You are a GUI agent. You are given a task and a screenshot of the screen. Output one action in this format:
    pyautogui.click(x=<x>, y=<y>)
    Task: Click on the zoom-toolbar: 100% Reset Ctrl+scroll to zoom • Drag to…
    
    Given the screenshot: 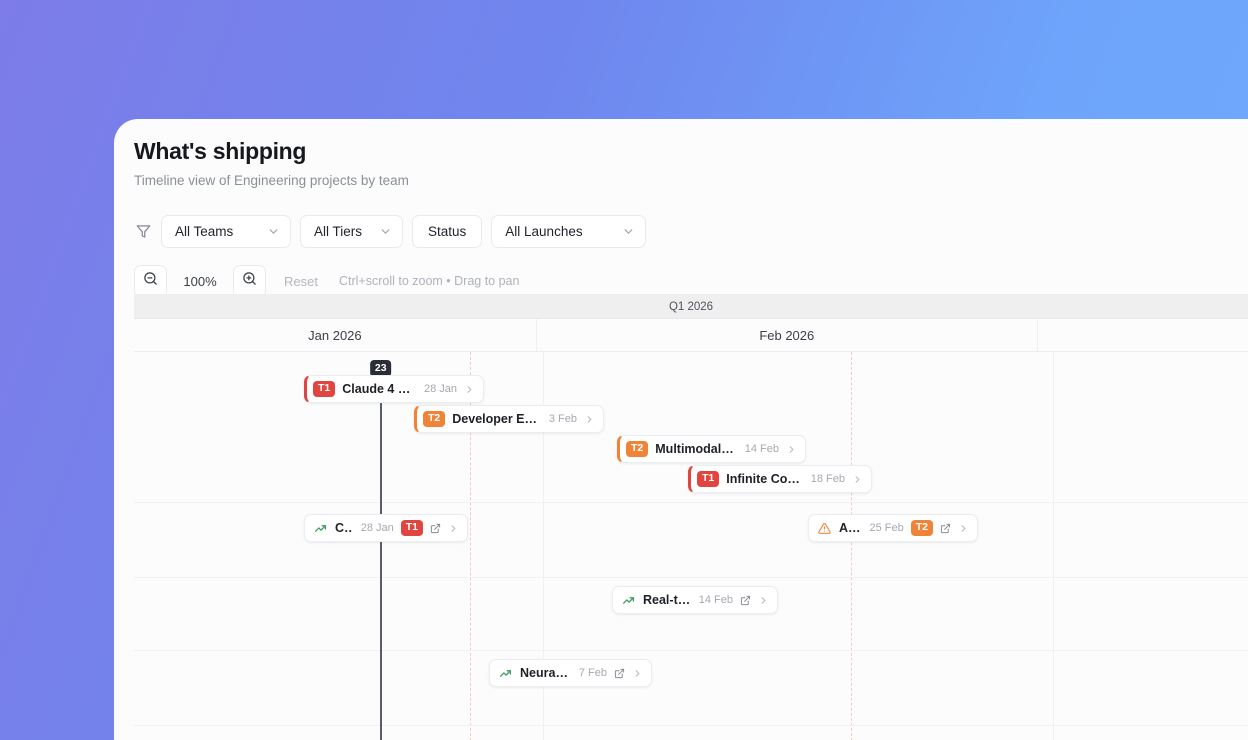 What is the action you would take?
    pyautogui.click(x=681, y=281)
    